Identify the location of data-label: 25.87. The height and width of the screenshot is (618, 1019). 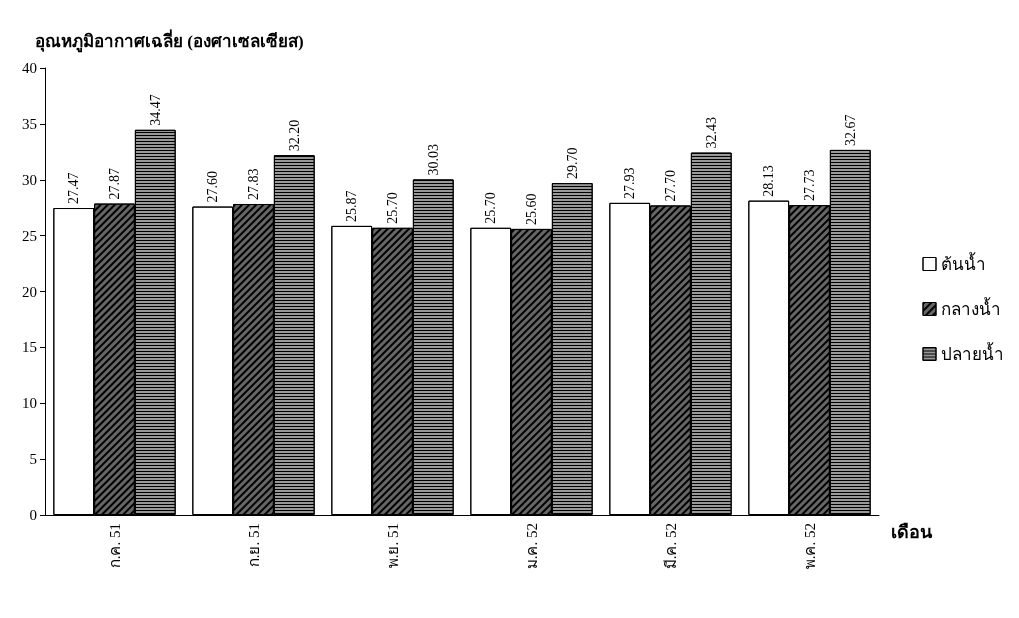
(352, 206).